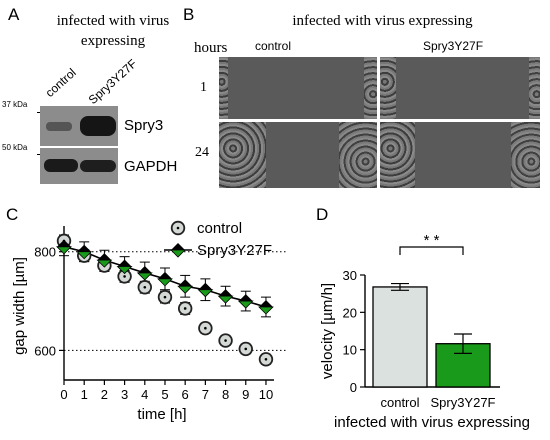  Describe the element at coordinates (432, 422) in the screenshot. I see `x-axis-label: infected with virus expressing` at that location.